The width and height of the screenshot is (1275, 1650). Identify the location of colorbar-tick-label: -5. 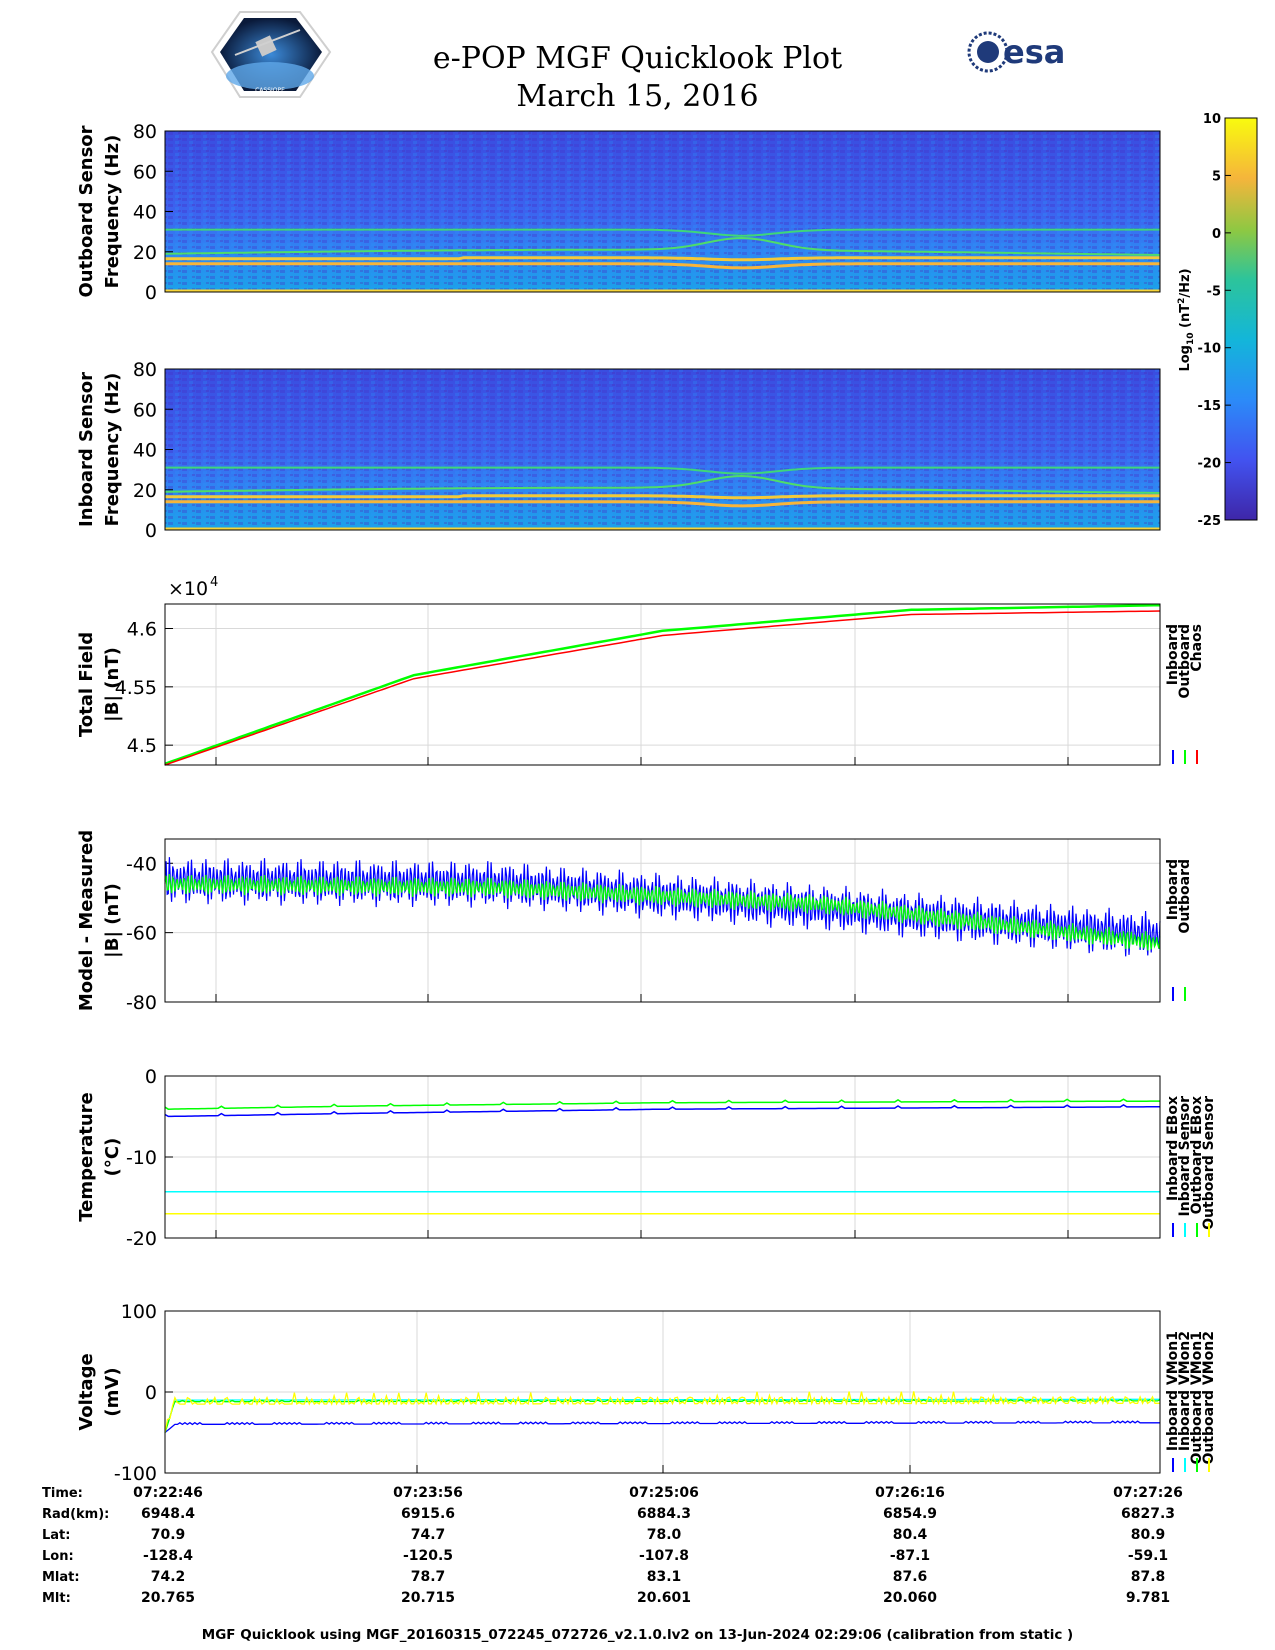
(1214, 291).